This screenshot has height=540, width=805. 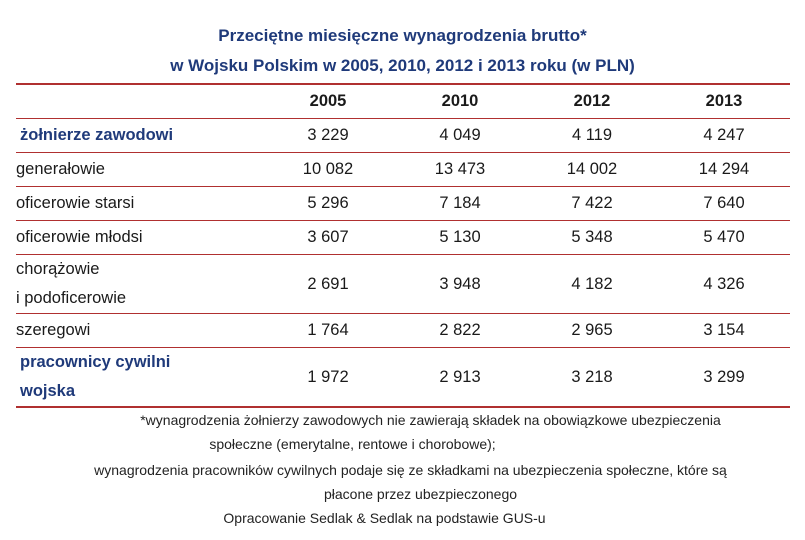 I want to click on value-cell: 3 154, so click(x=724, y=330).